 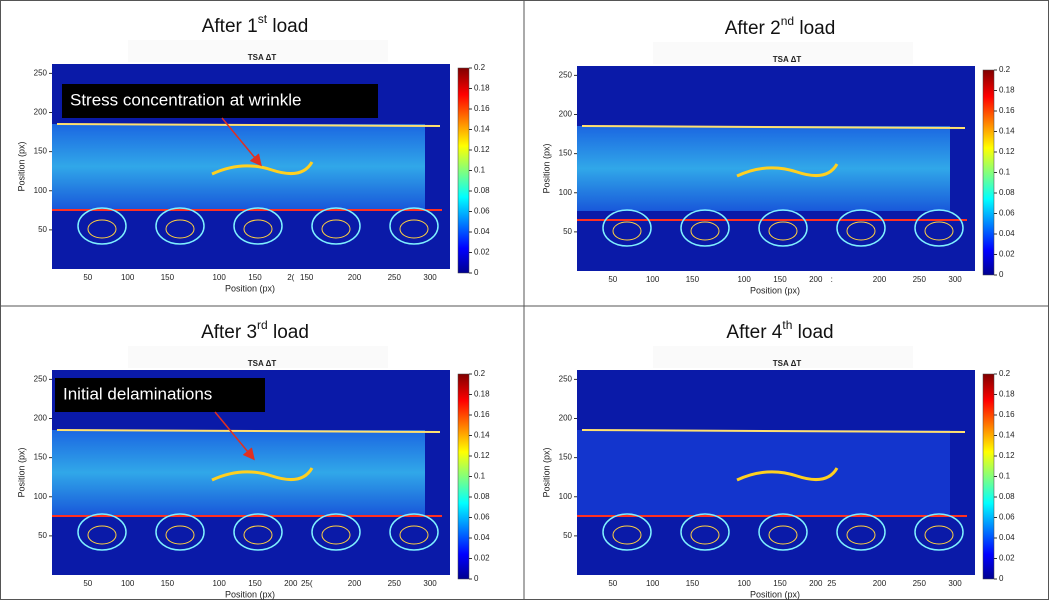 I want to click on x-tick-label: 250, so click(x=395, y=583).